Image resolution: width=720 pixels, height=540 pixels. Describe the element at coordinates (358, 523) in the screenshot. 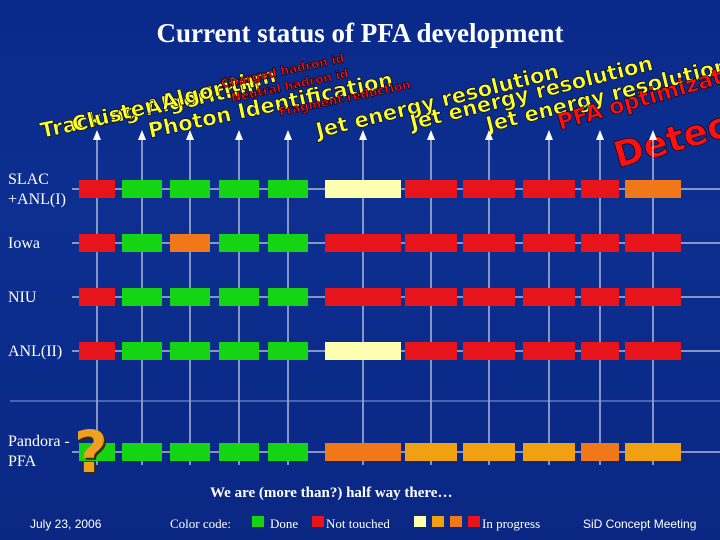

I see `legend-not-touched-label: Not touched` at that location.